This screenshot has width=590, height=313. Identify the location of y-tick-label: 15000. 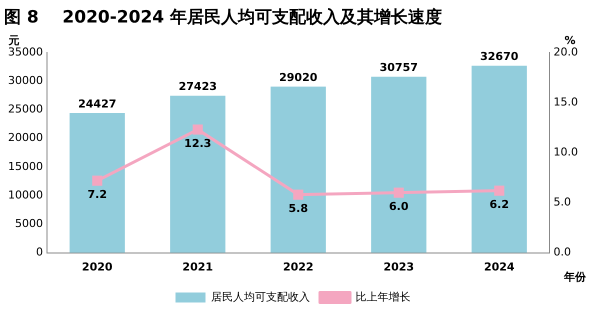
(25, 166).